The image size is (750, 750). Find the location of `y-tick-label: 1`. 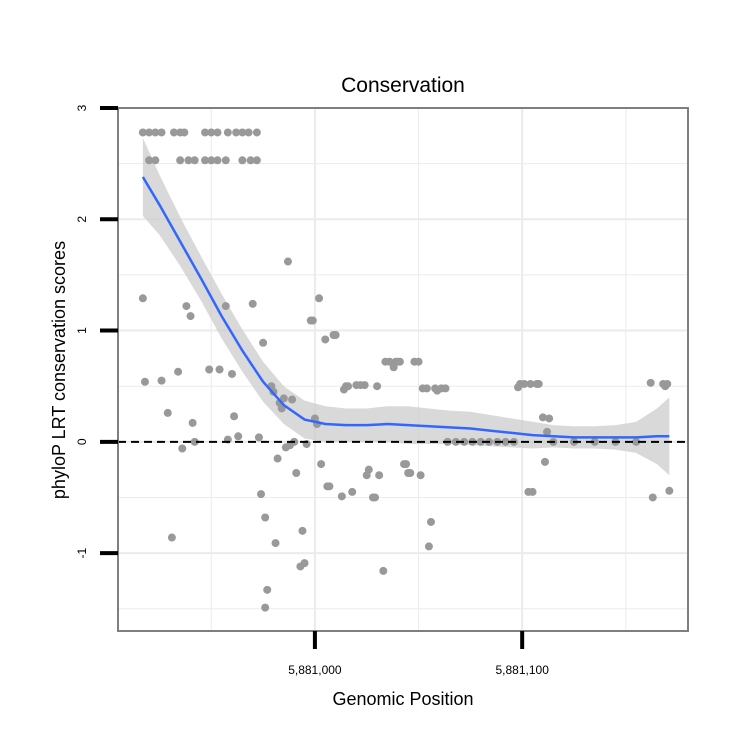

y-tick-label: 1 is located at coordinates (82, 330).